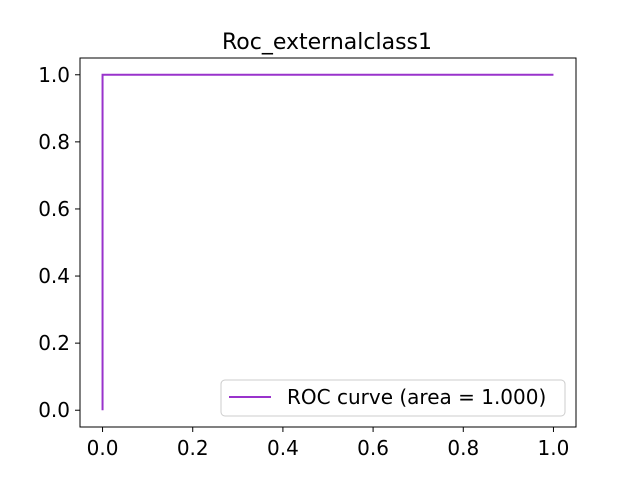 The width and height of the screenshot is (640, 485). I want to click on x-tick-label: 0.4, so click(283, 448).